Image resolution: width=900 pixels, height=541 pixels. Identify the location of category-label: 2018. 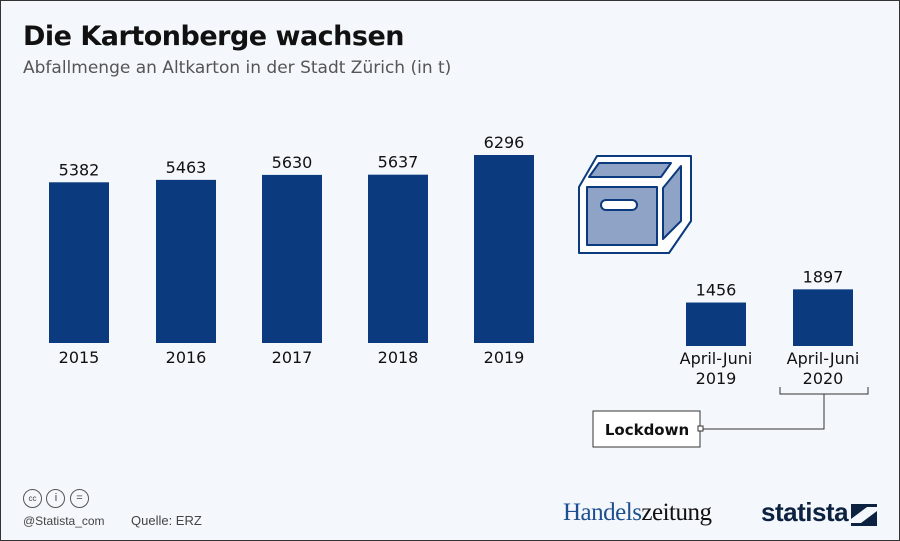
(398, 357).